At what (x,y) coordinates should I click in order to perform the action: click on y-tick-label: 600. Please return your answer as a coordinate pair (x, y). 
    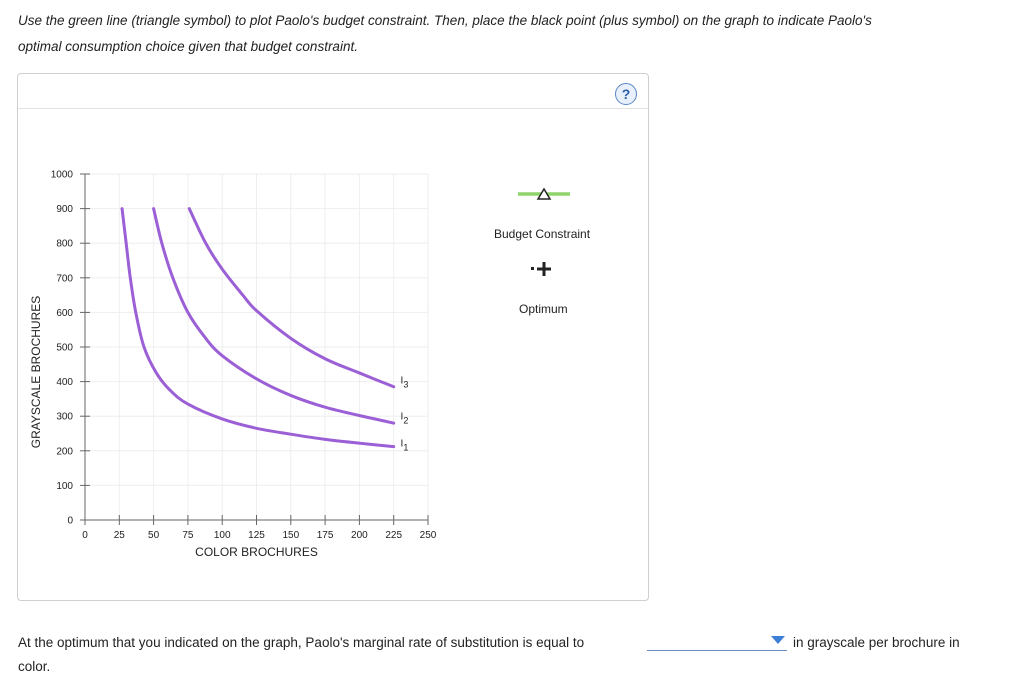
    Looking at the image, I should click on (64, 313).